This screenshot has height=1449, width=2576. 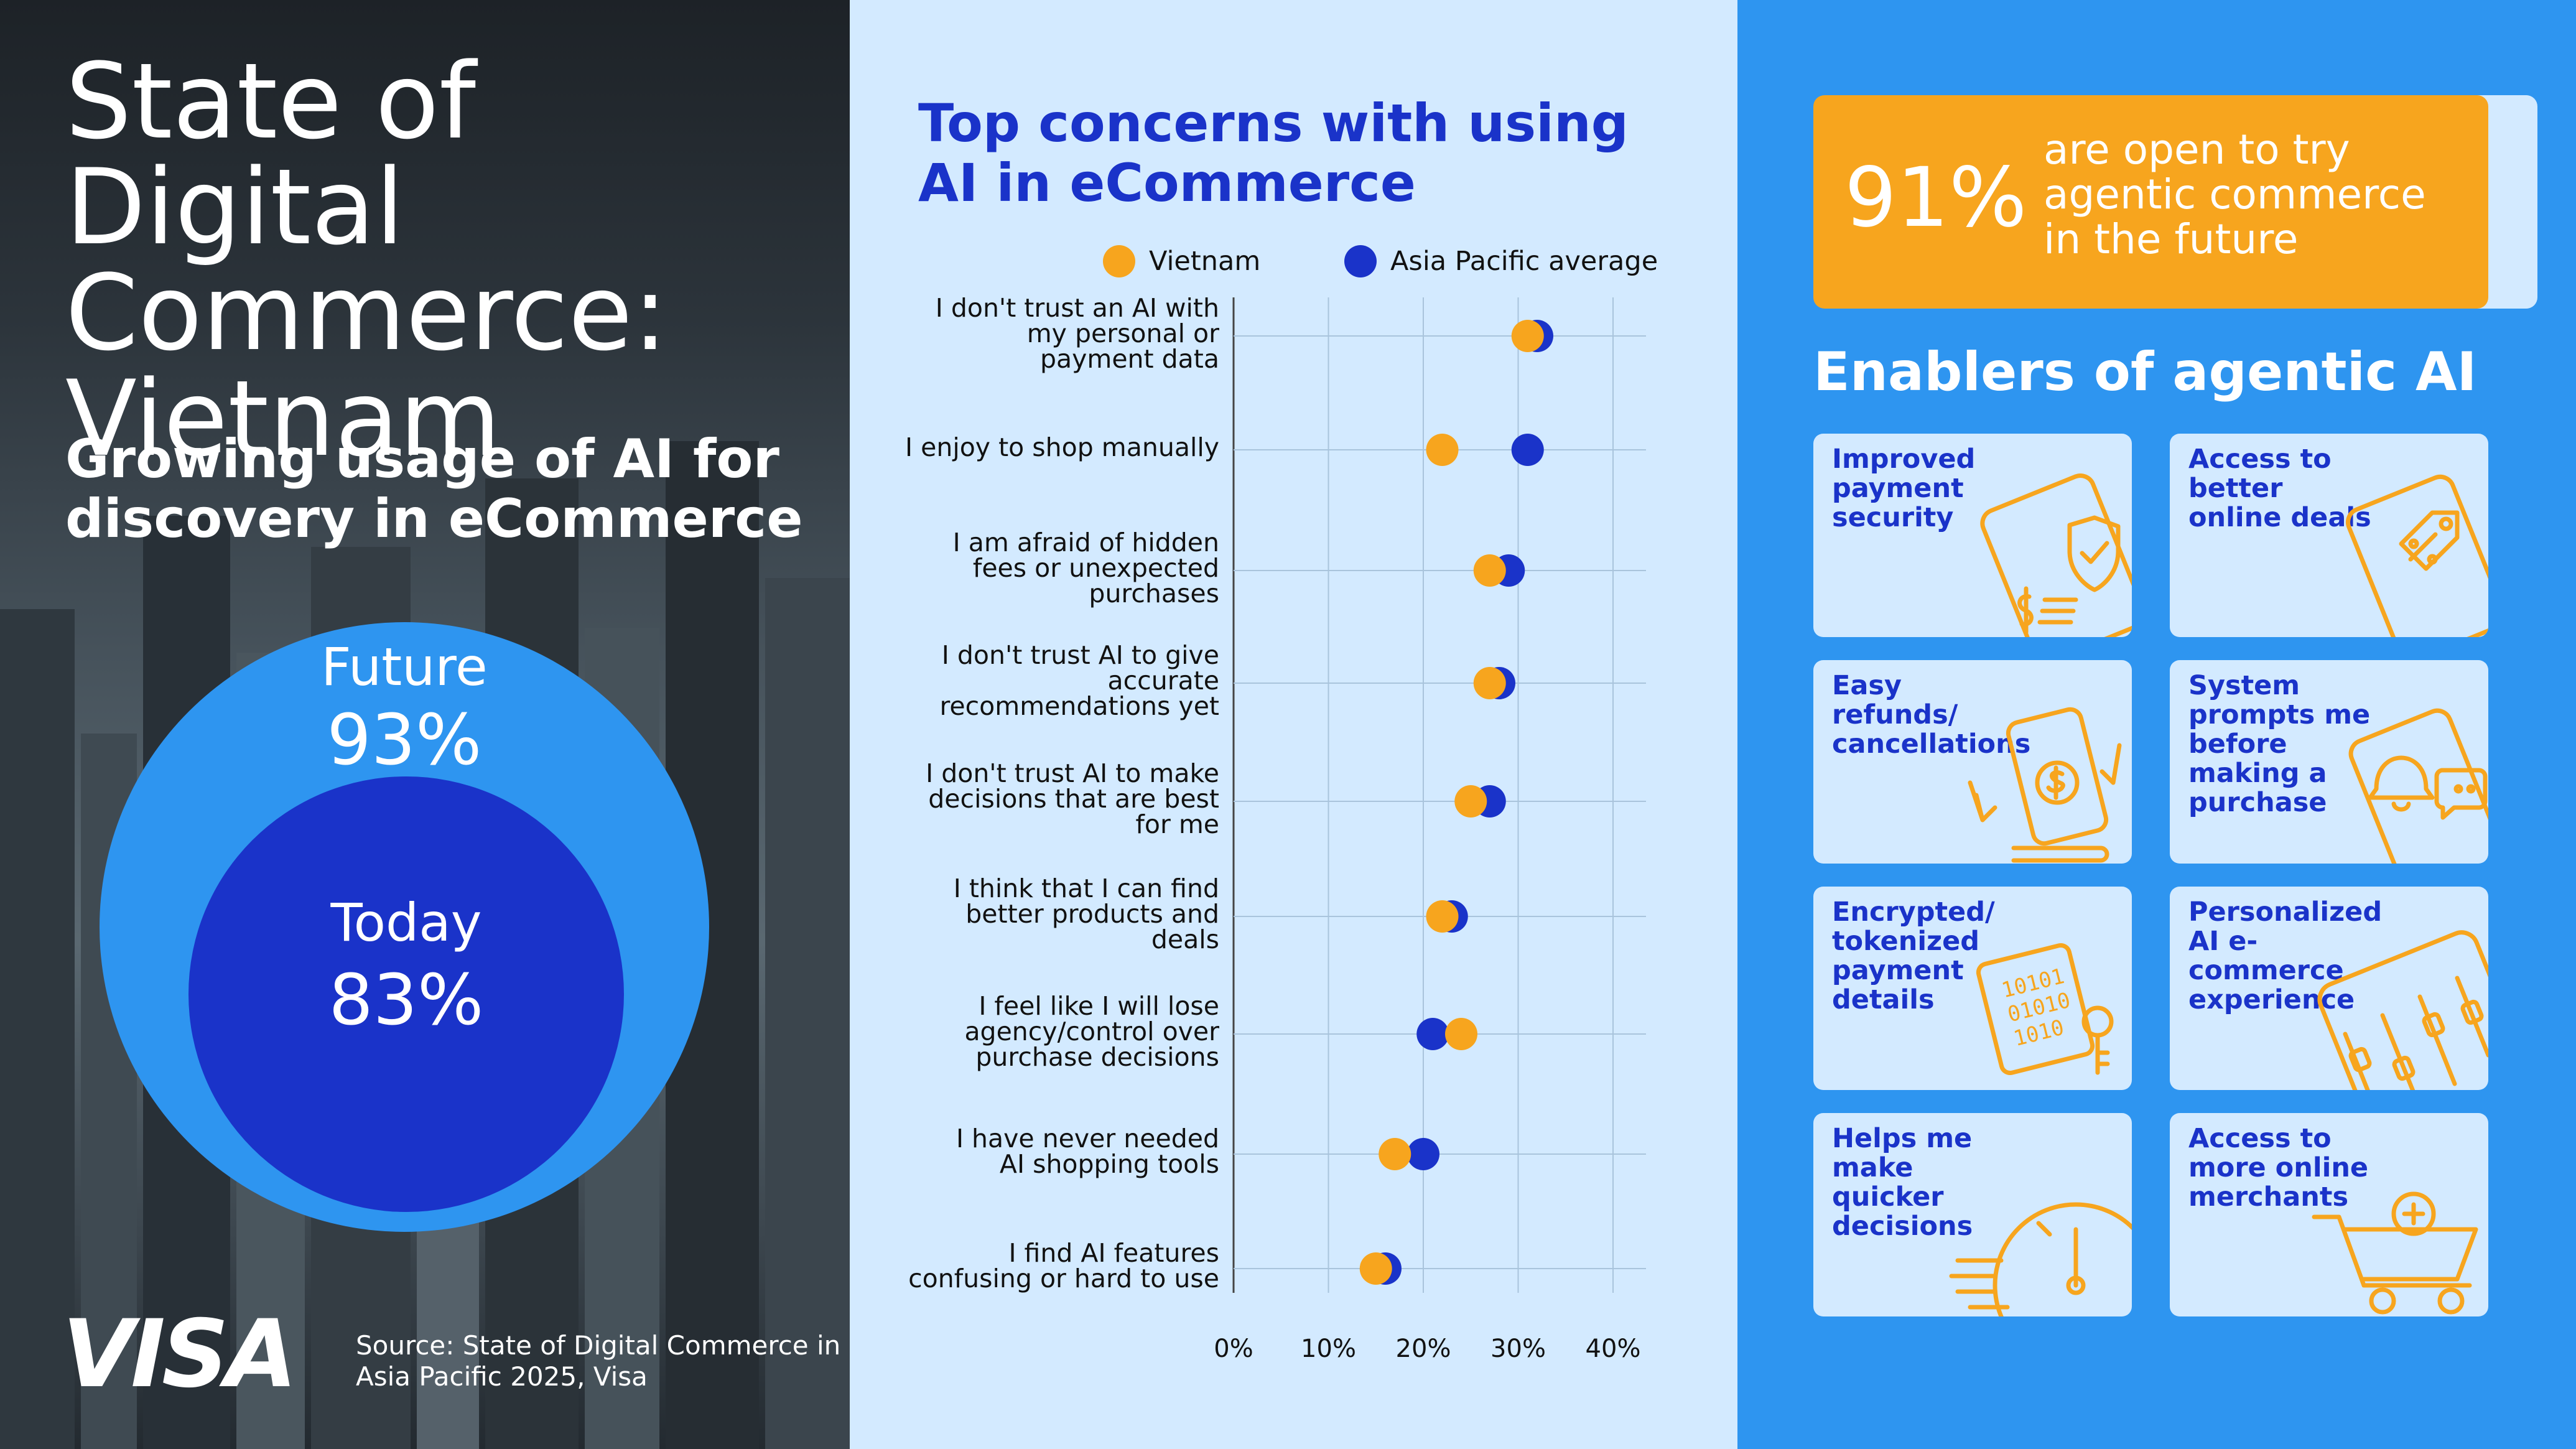 What do you see at coordinates (1904, 488) in the screenshot?
I see `enabler-label: Improved payment security` at bounding box center [1904, 488].